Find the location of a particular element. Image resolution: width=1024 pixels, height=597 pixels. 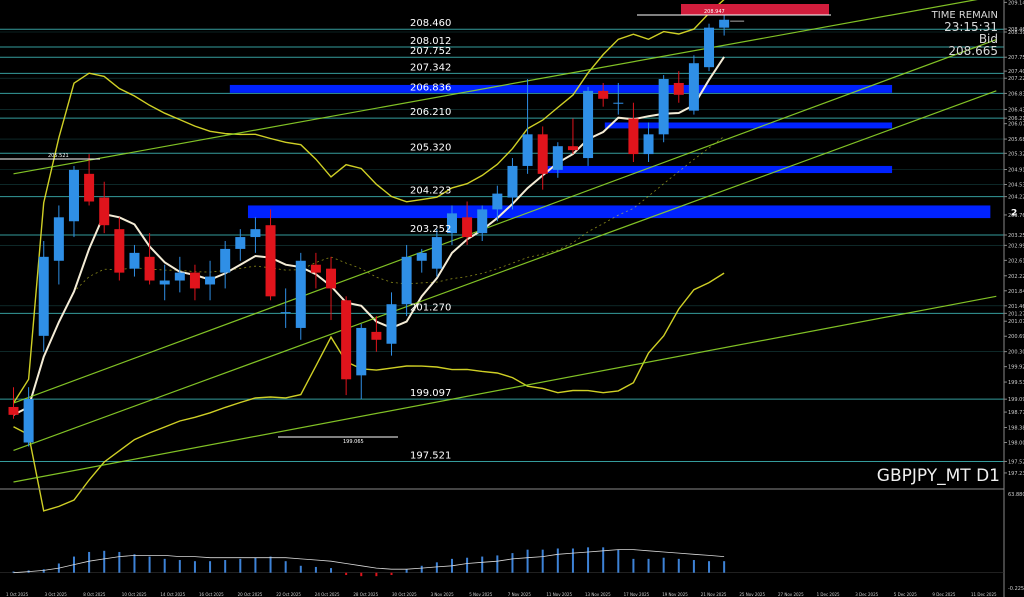

date-tick-label: 1 Dec 2025 is located at coordinates (828, 594).